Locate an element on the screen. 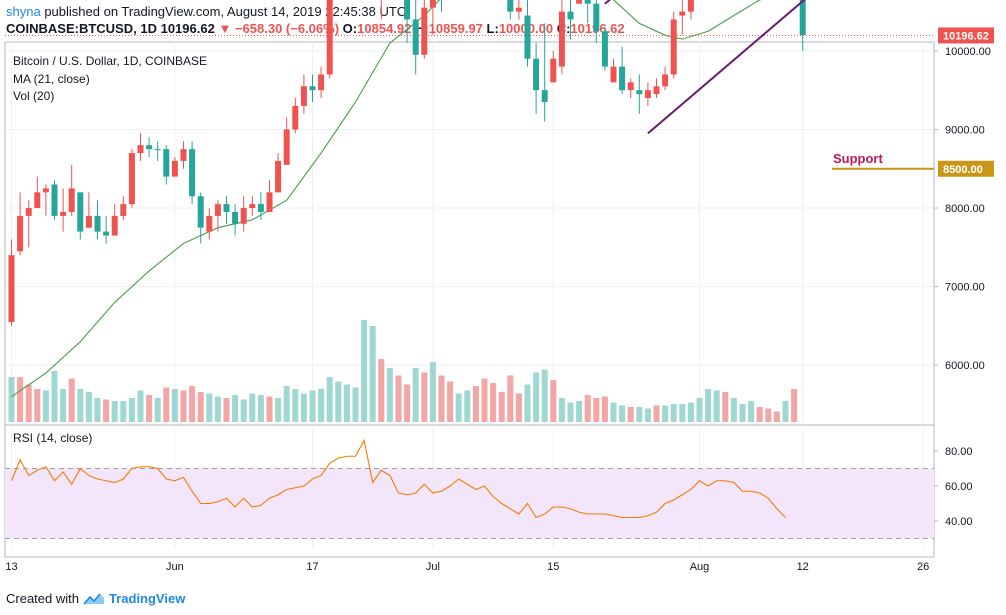 This screenshot has height=615, width=1006. rsi-band-fill is located at coordinates (469, 503).